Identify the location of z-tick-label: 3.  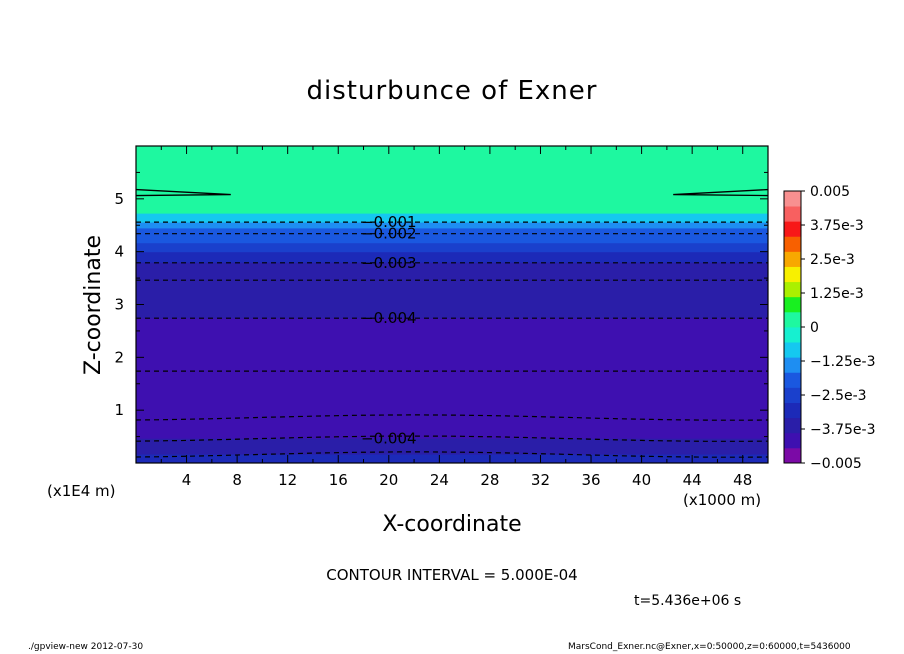
(119, 305).